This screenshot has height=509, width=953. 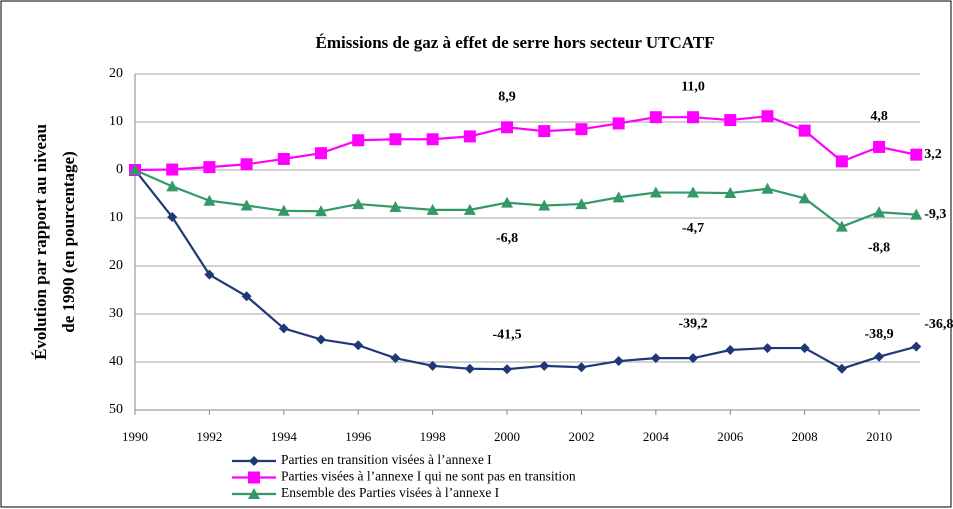 What do you see at coordinates (938, 324) in the screenshot?
I see `data-label: -36,8` at bounding box center [938, 324].